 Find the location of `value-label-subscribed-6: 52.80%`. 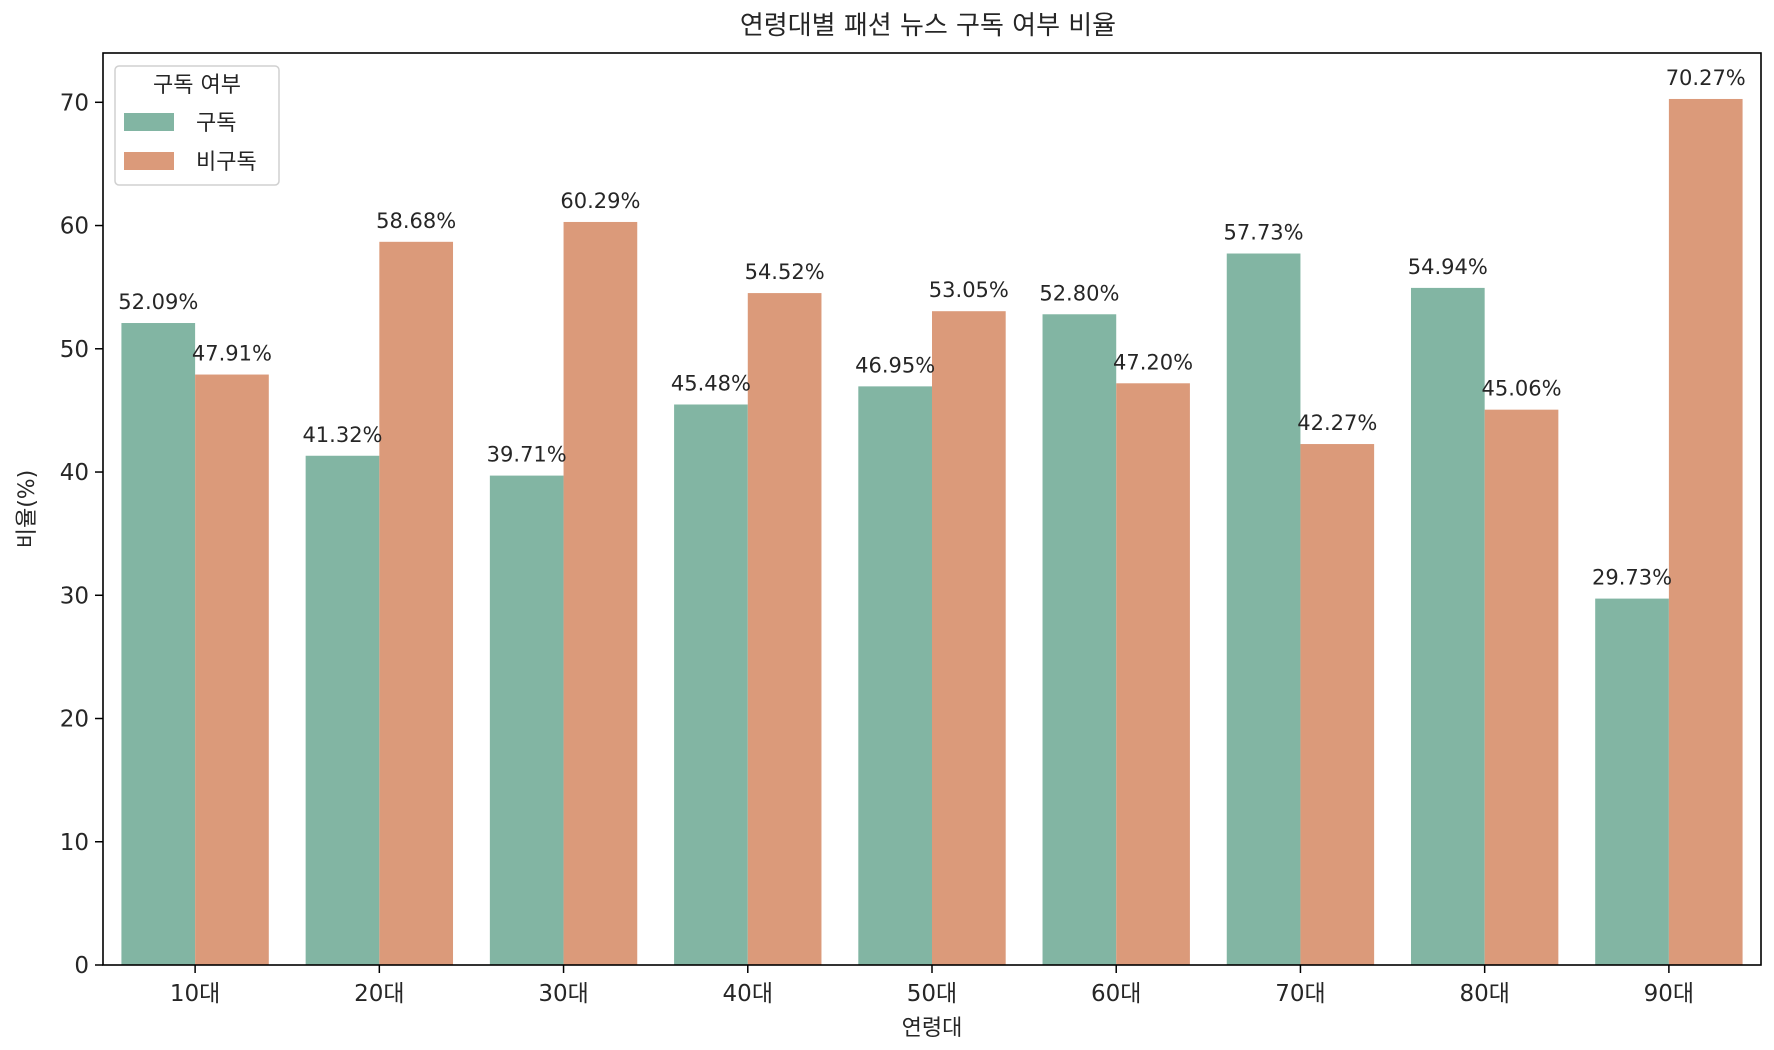

value-label-subscribed-6: 52.80% is located at coordinates (1079, 293).